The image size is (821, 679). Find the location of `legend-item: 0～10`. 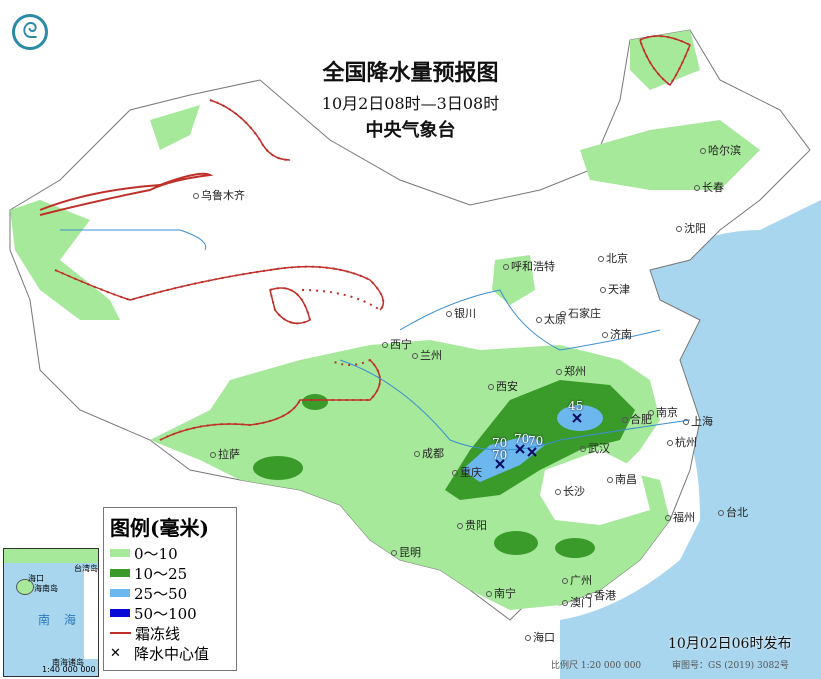

legend-item: 0～10 is located at coordinates (170, 553).